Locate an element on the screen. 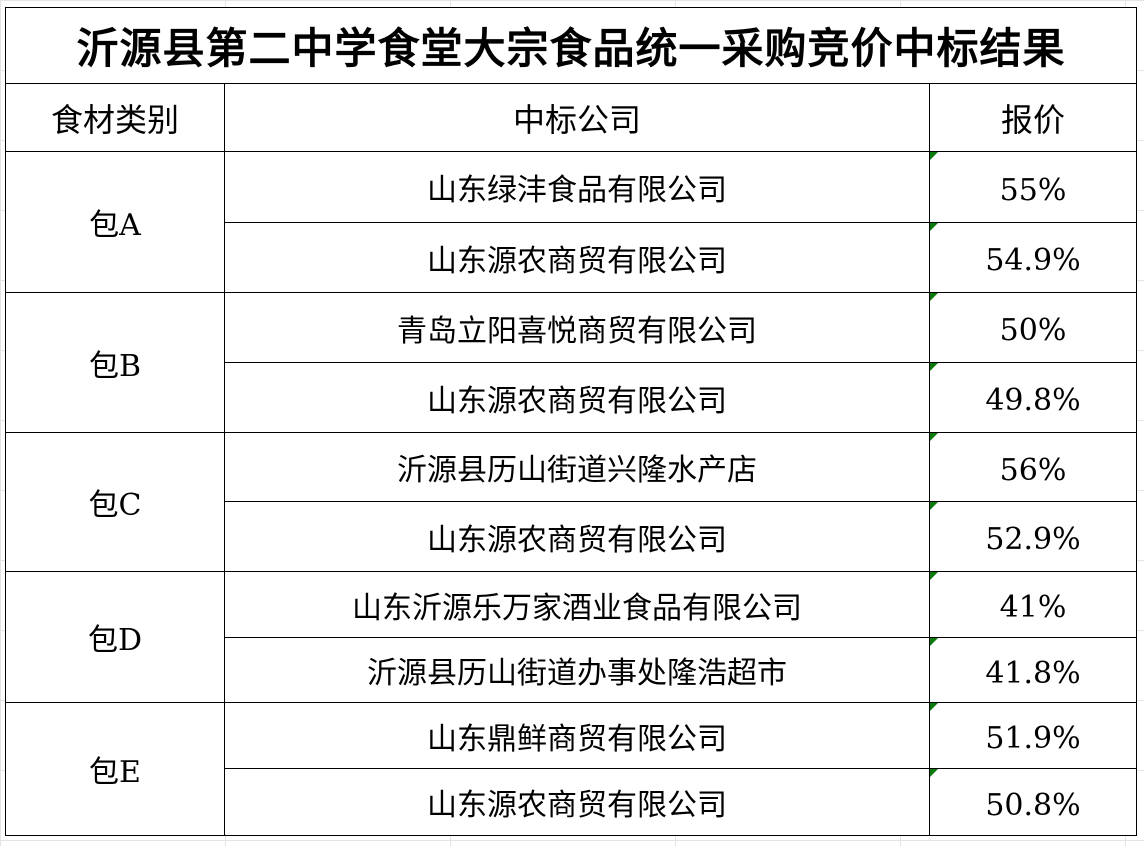  company-cell: 沂源县历山街道办事处隆浩超市 is located at coordinates (577, 670).